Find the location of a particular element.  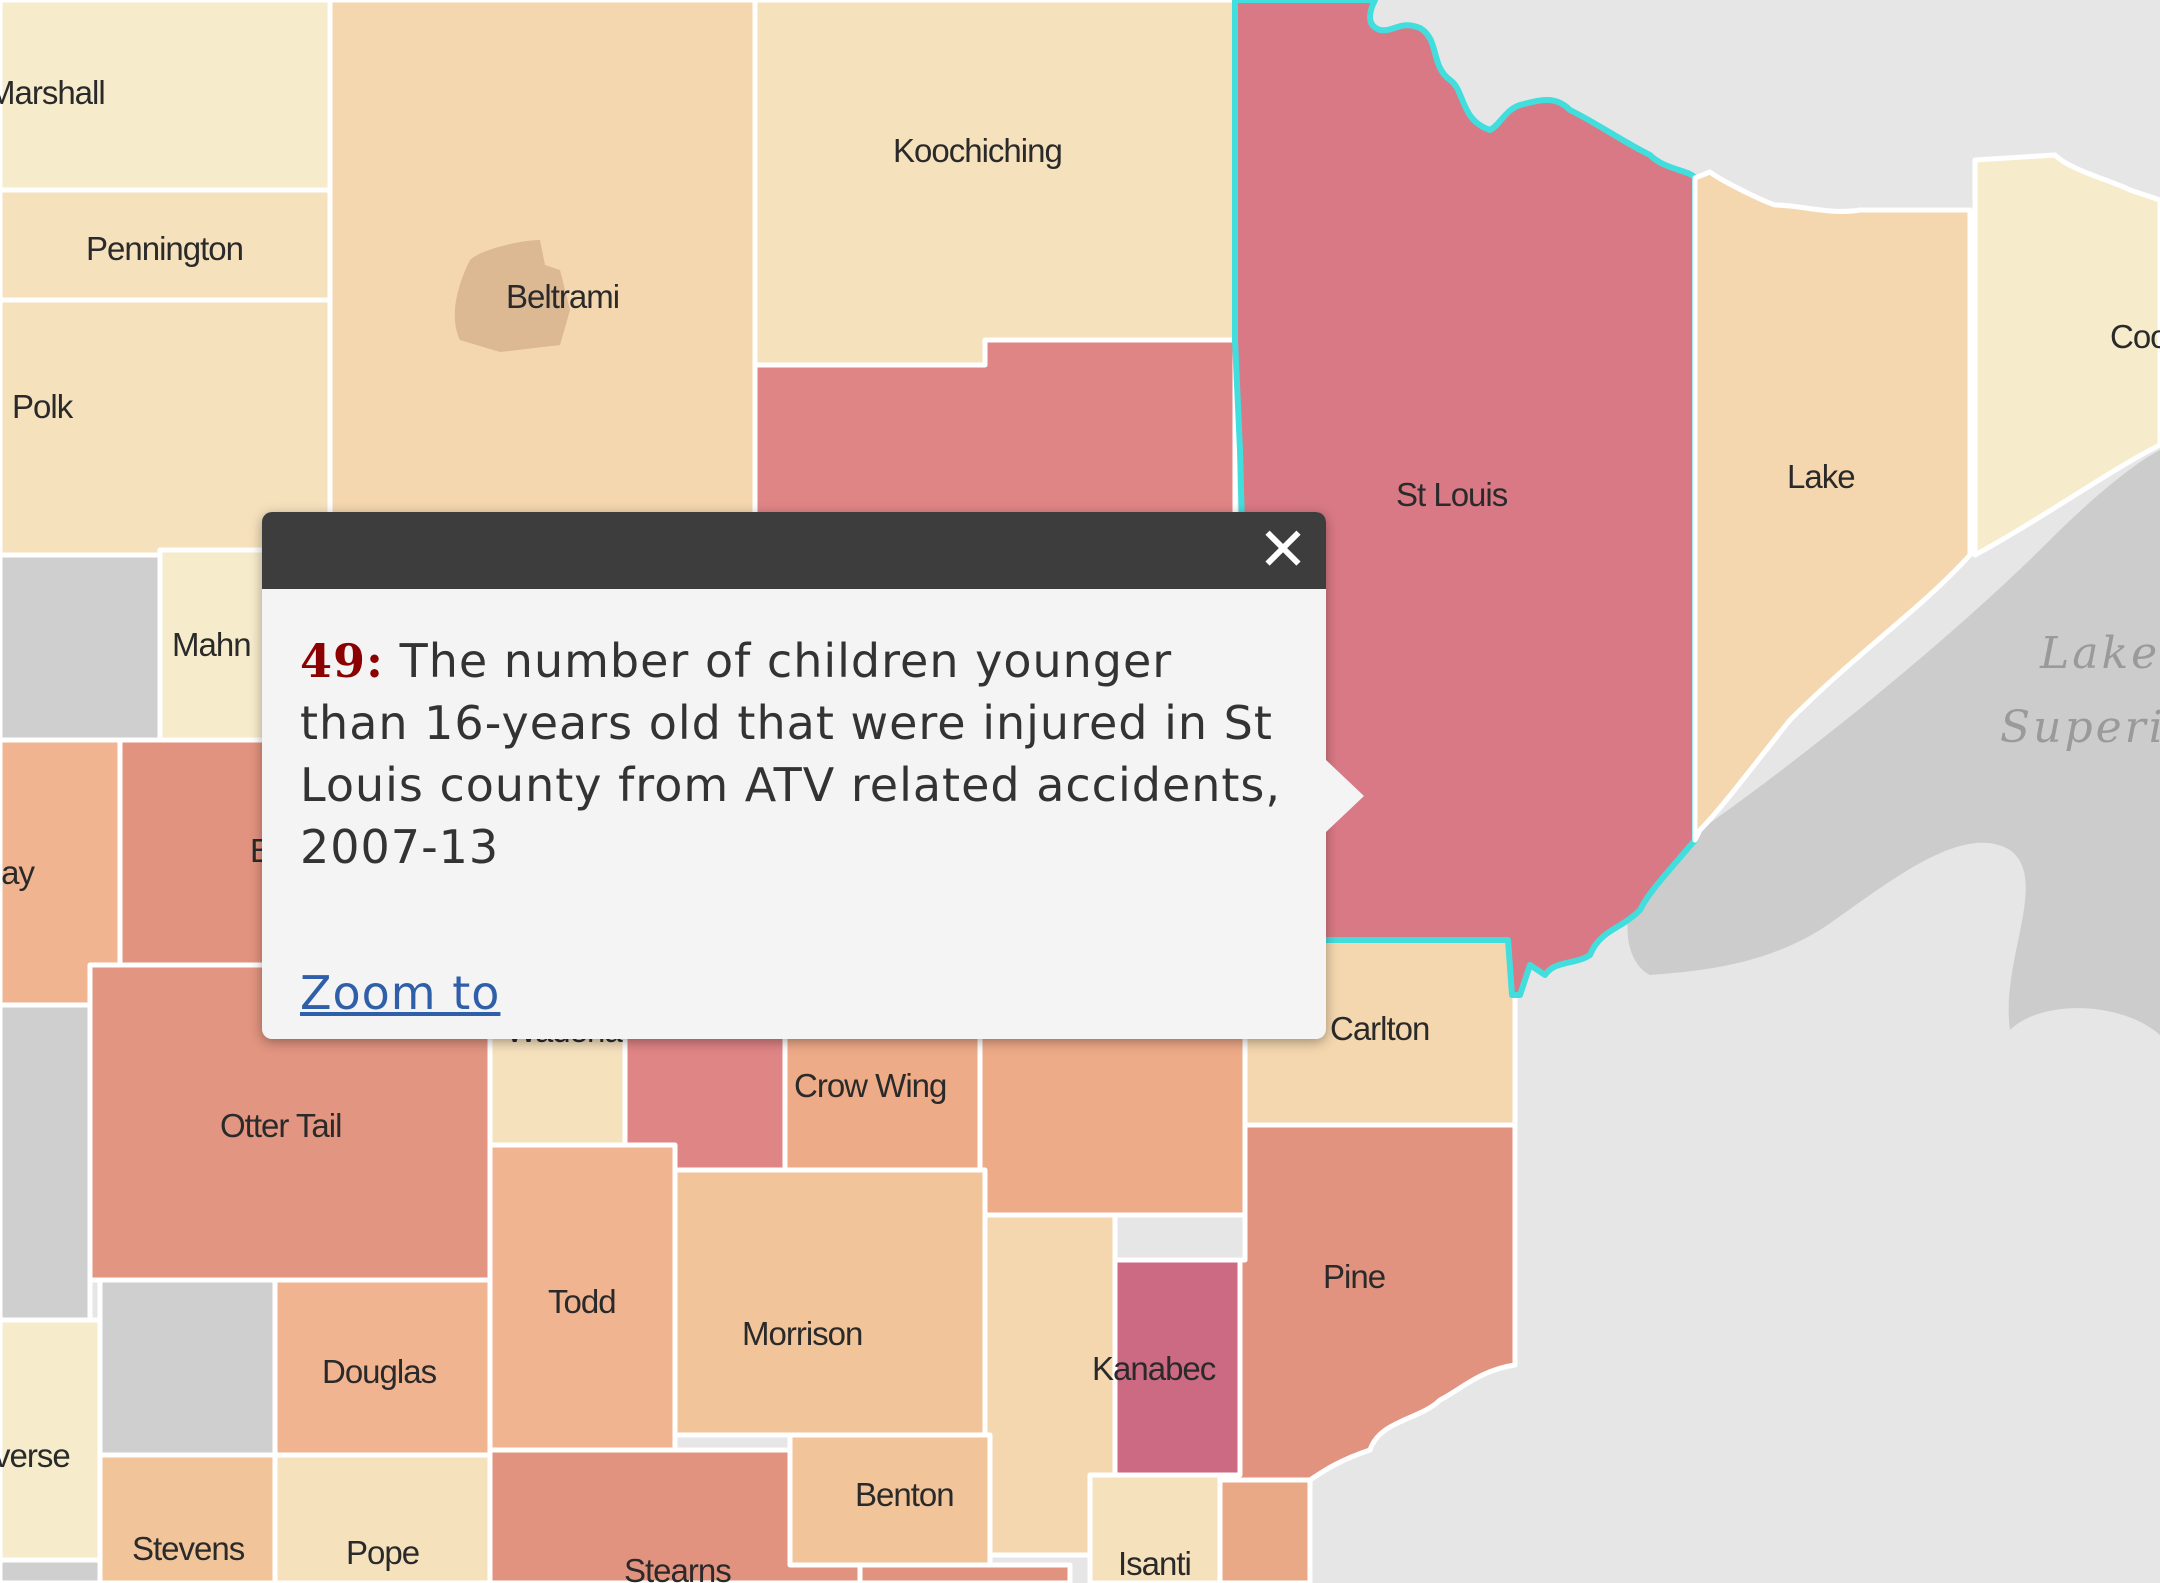

county-label-kanabec: Kanabec is located at coordinates (1154, 1368).